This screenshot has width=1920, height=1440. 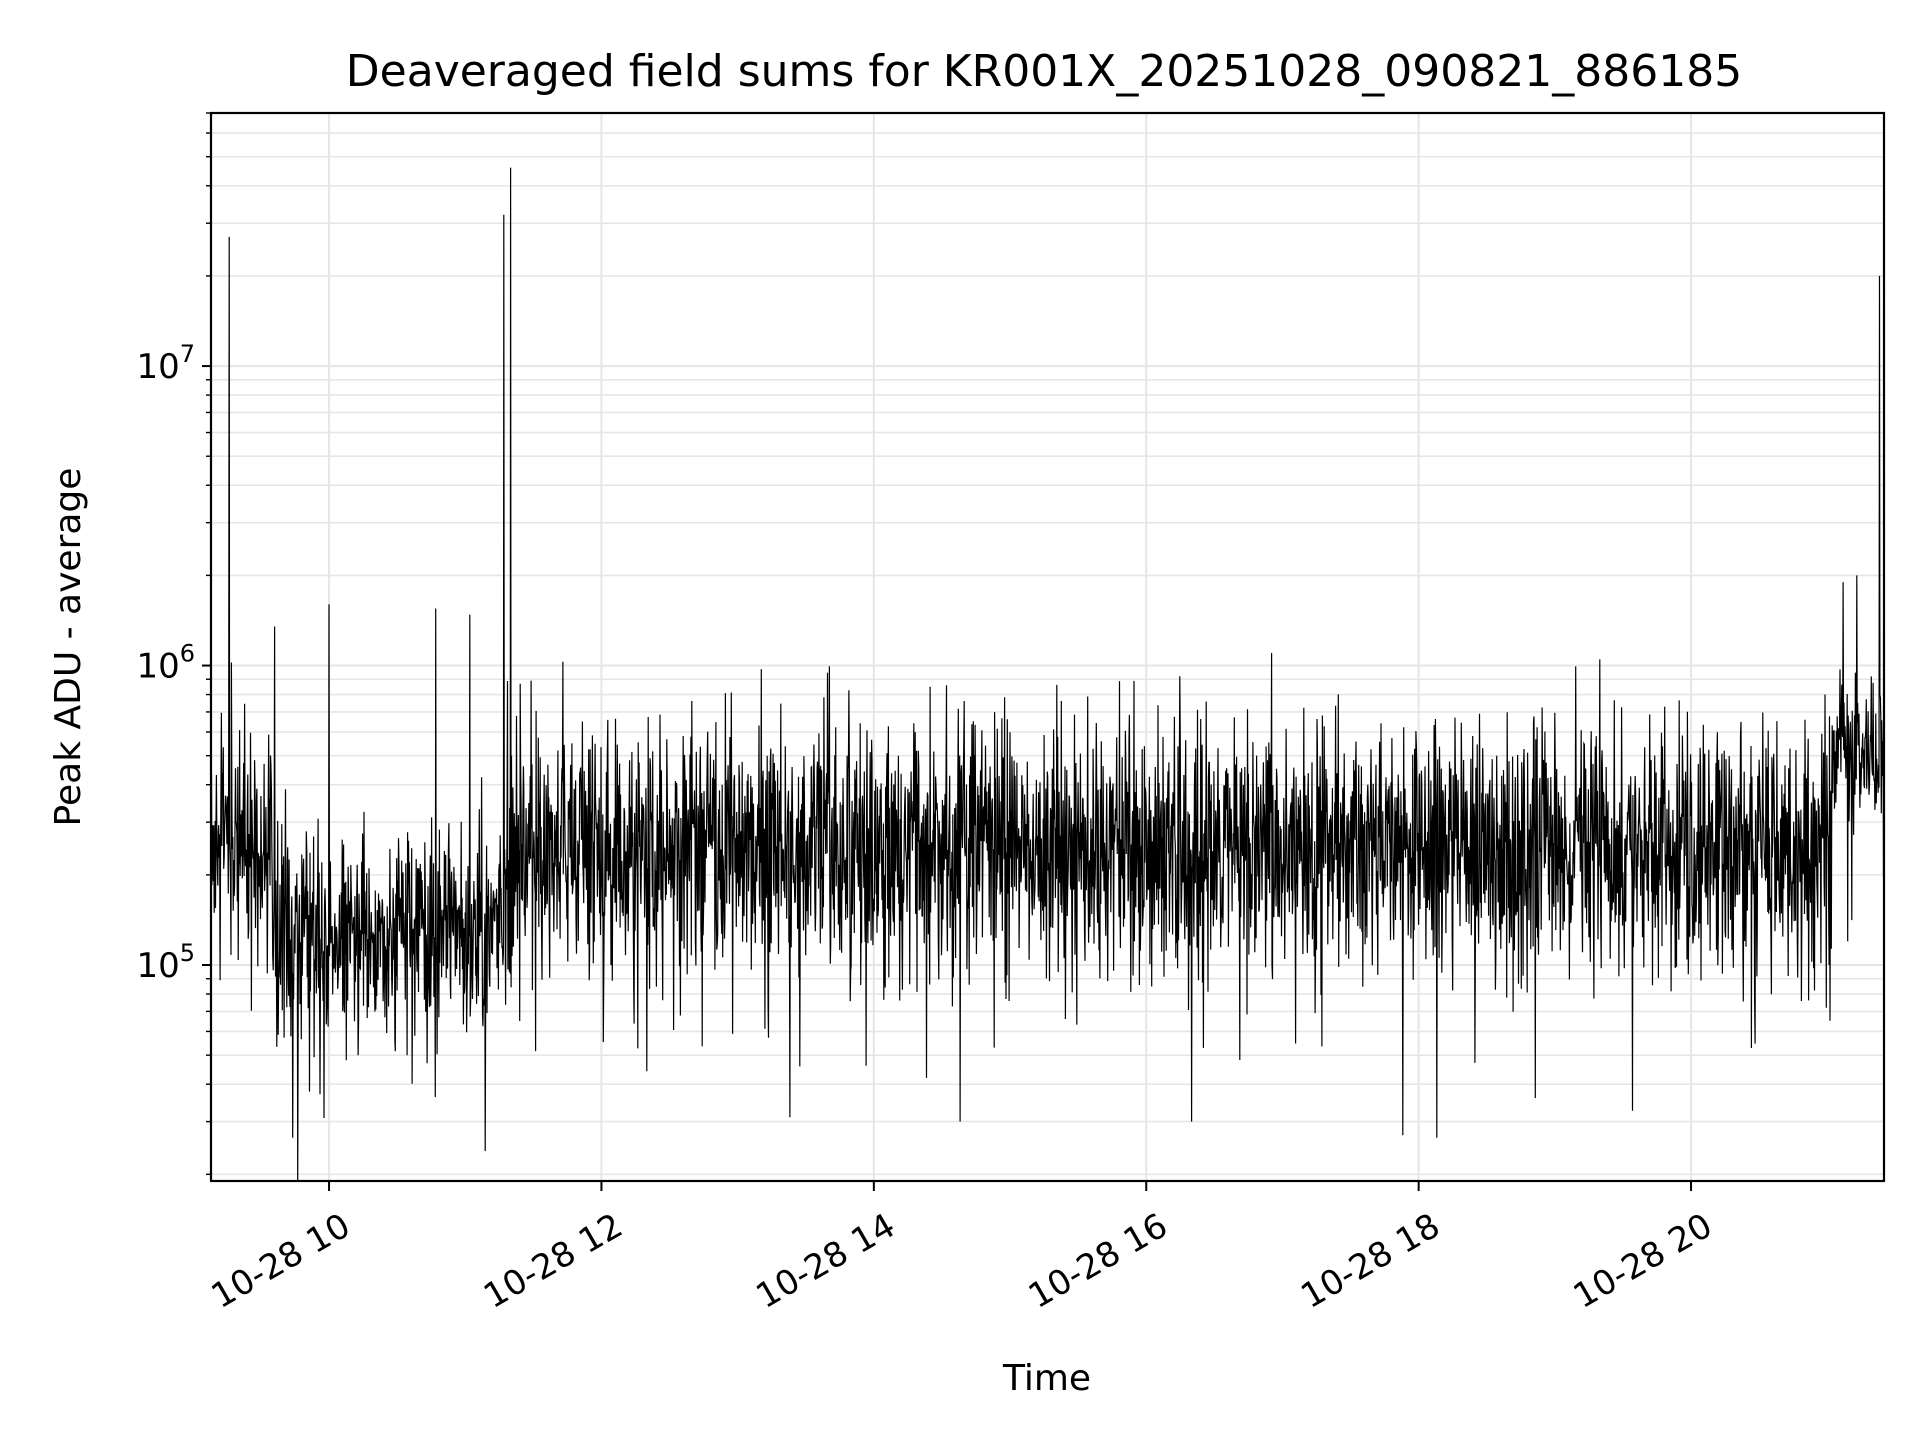 What do you see at coordinates (1046, 1378) in the screenshot?
I see `x-axis-label: Time` at bounding box center [1046, 1378].